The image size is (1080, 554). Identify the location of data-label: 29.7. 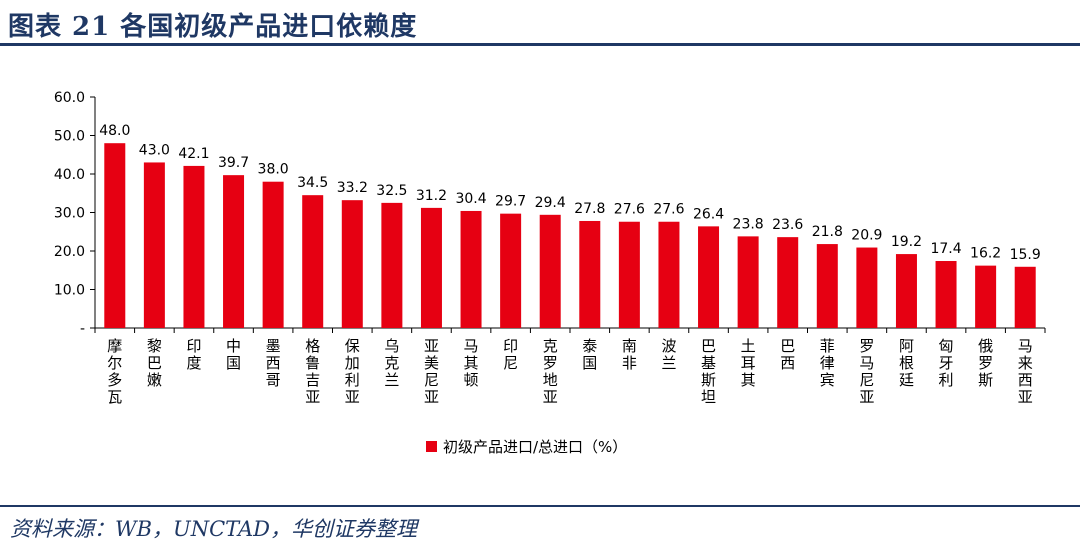
(510, 202).